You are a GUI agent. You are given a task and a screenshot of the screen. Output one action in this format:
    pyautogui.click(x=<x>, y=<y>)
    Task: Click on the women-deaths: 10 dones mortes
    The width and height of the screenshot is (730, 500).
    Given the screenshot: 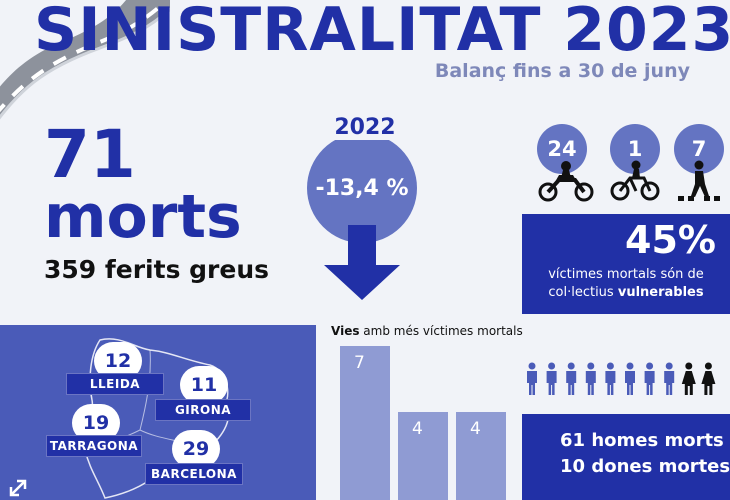 What is the action you would take?
    pyautogui.click(x=645, y=466)
    